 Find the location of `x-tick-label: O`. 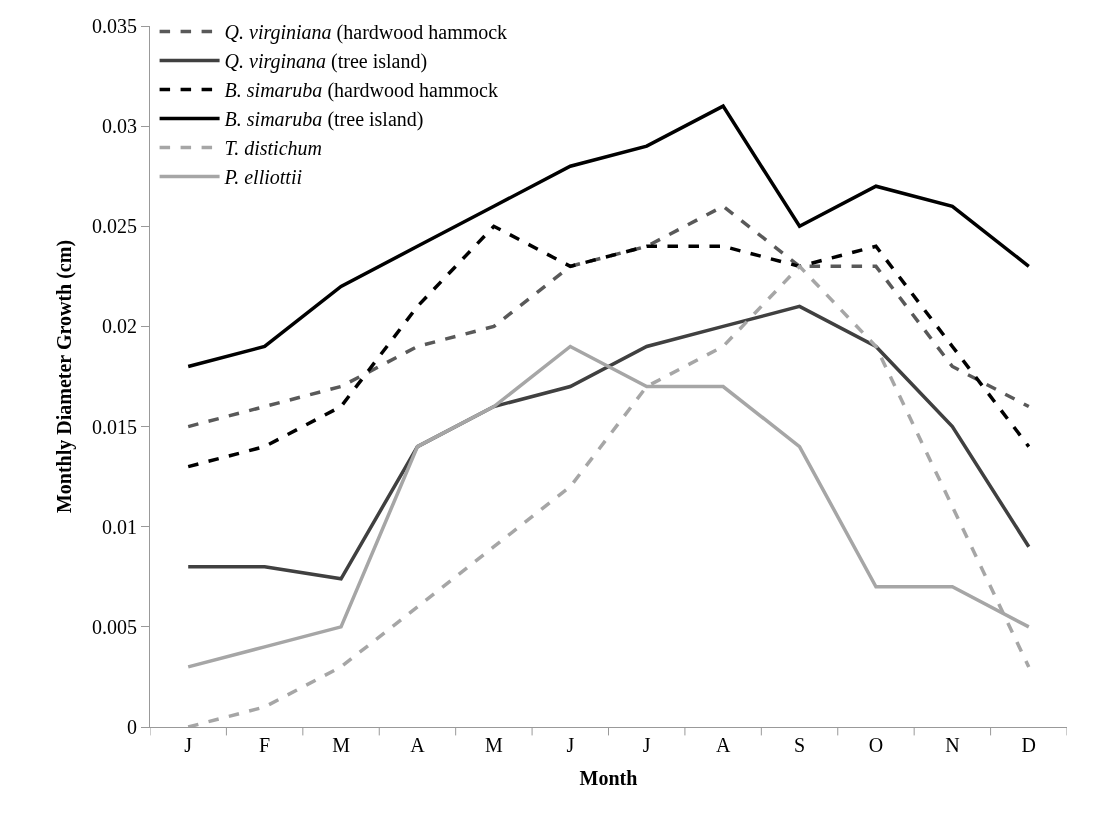

x-tick-label: O is located at coordinates (876, 745).